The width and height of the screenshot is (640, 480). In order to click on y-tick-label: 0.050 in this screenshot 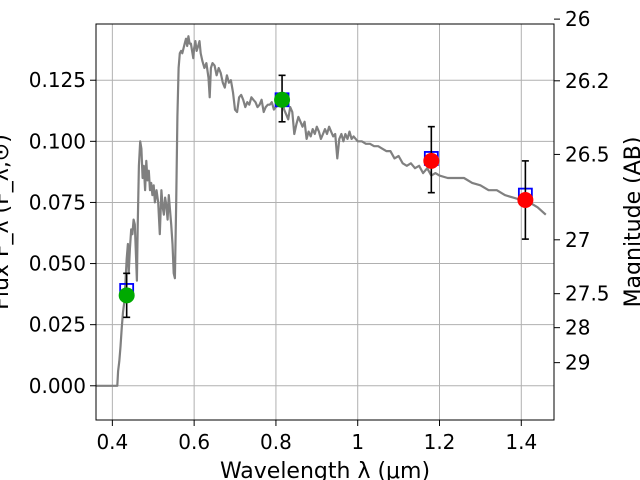, I will do `click(57, 264)`.